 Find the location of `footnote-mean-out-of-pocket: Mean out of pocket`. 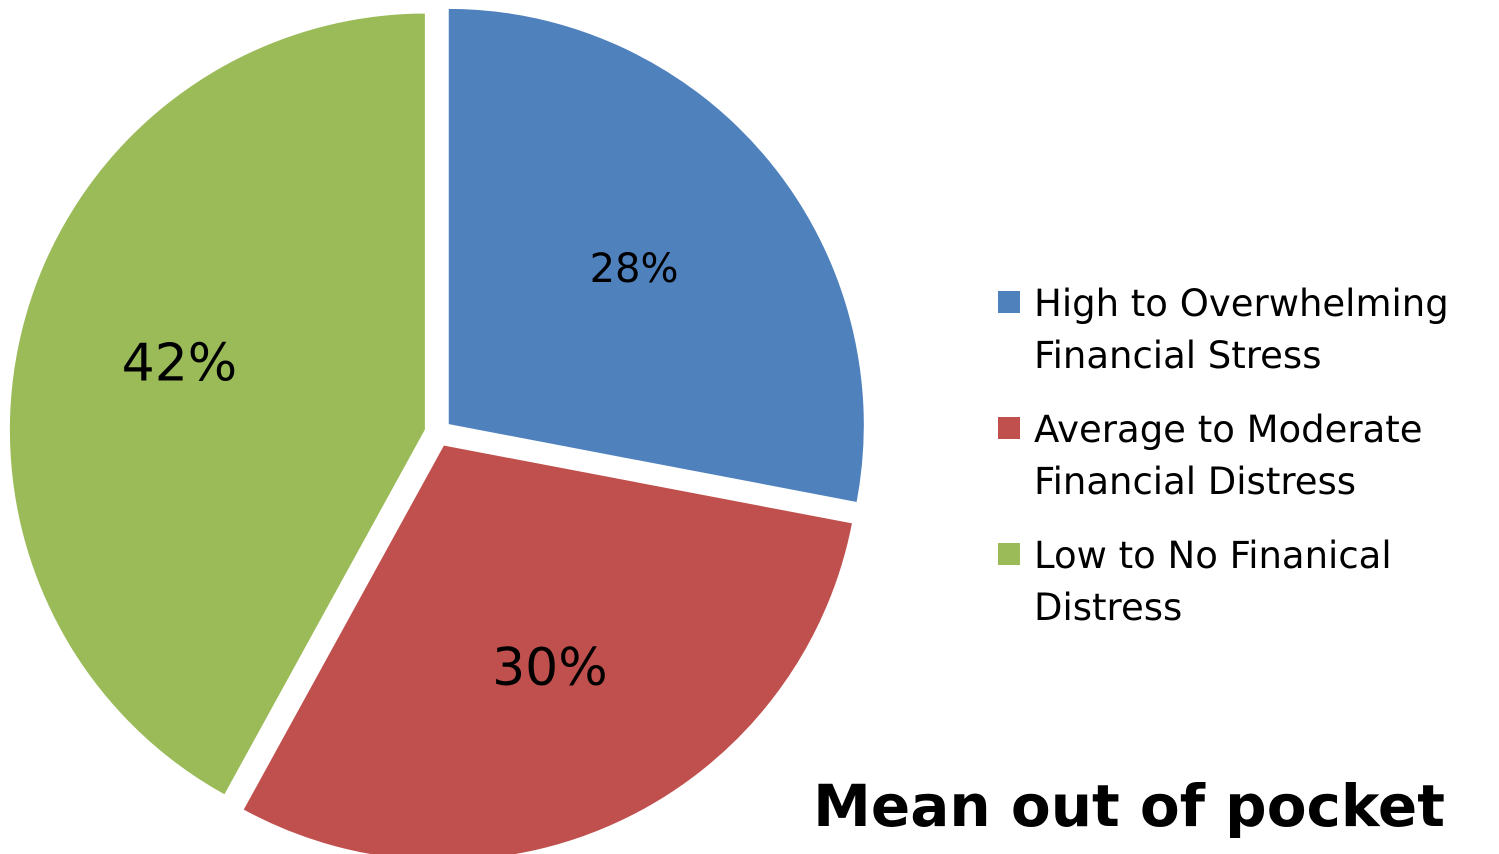

footnote-mean-out-of-pocket: Mean out of pocket is located at coordinates (1129, 806).